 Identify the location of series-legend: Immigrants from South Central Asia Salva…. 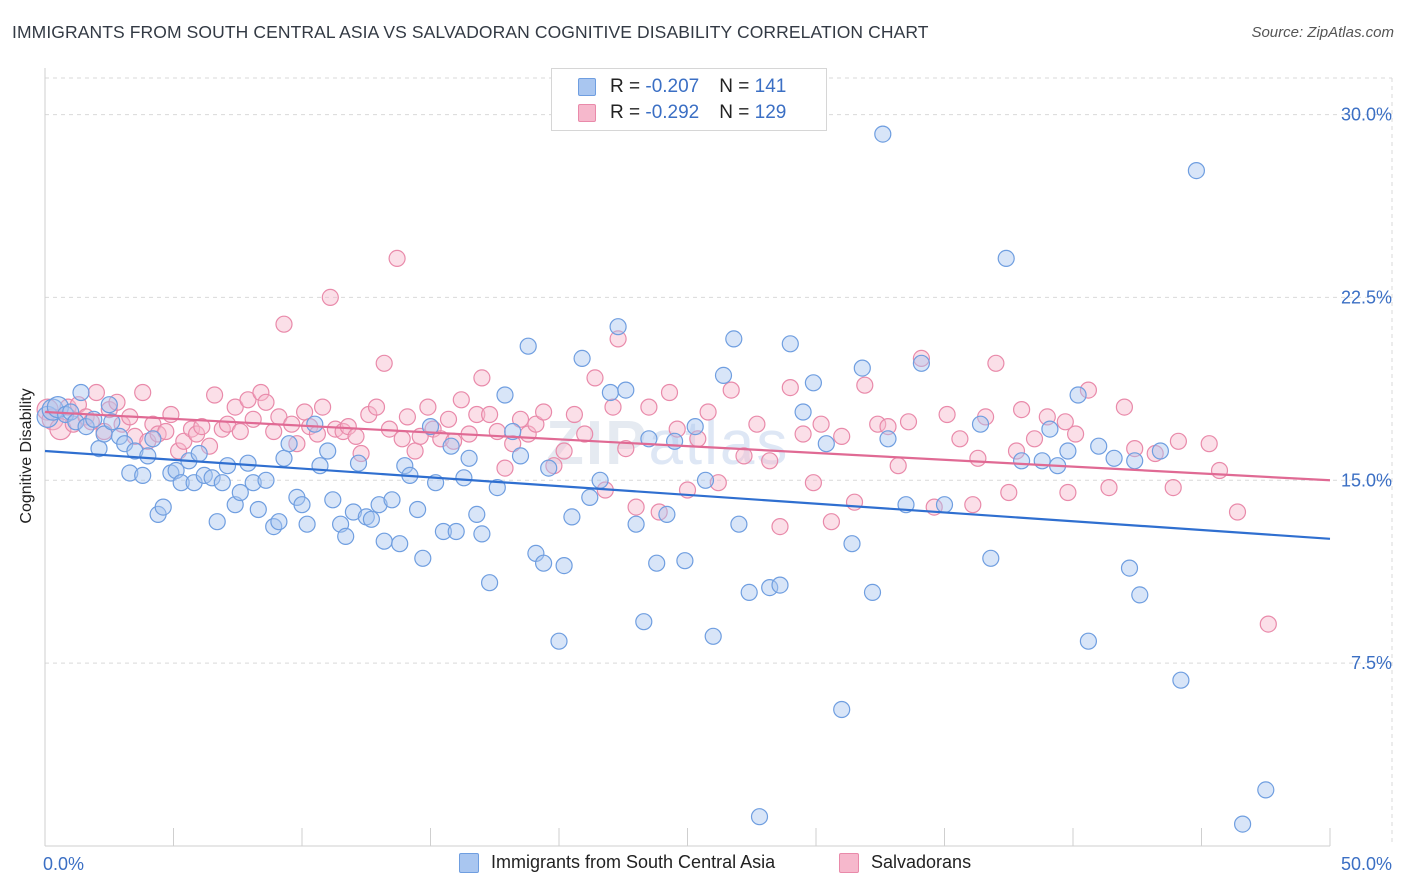
(703, 864).